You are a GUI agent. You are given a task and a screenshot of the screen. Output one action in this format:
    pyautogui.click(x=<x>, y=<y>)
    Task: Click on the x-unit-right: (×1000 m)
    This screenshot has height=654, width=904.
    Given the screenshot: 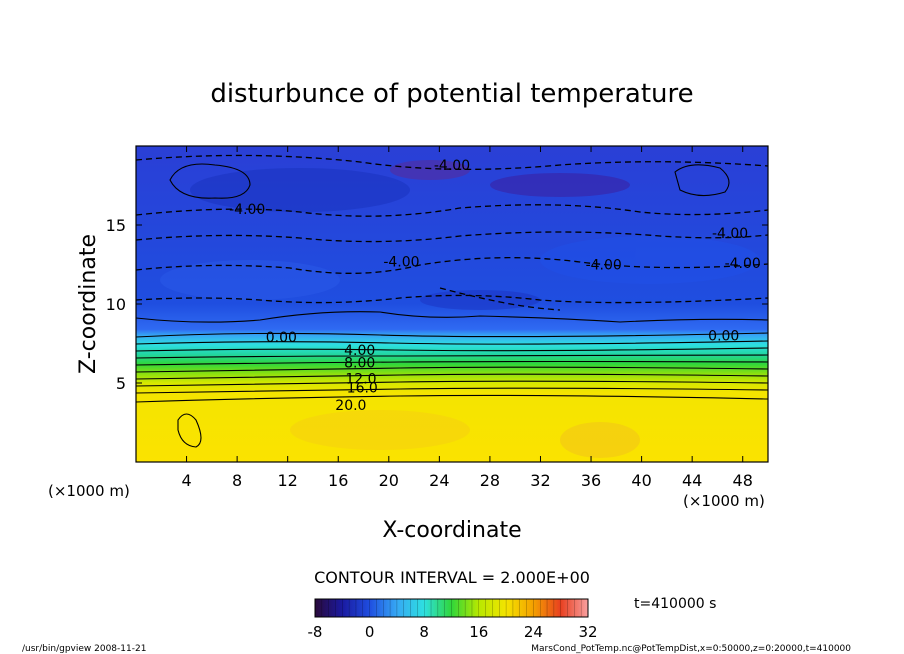 What is the action you would take?
    pyautogui.click(x=724, y=501)
    